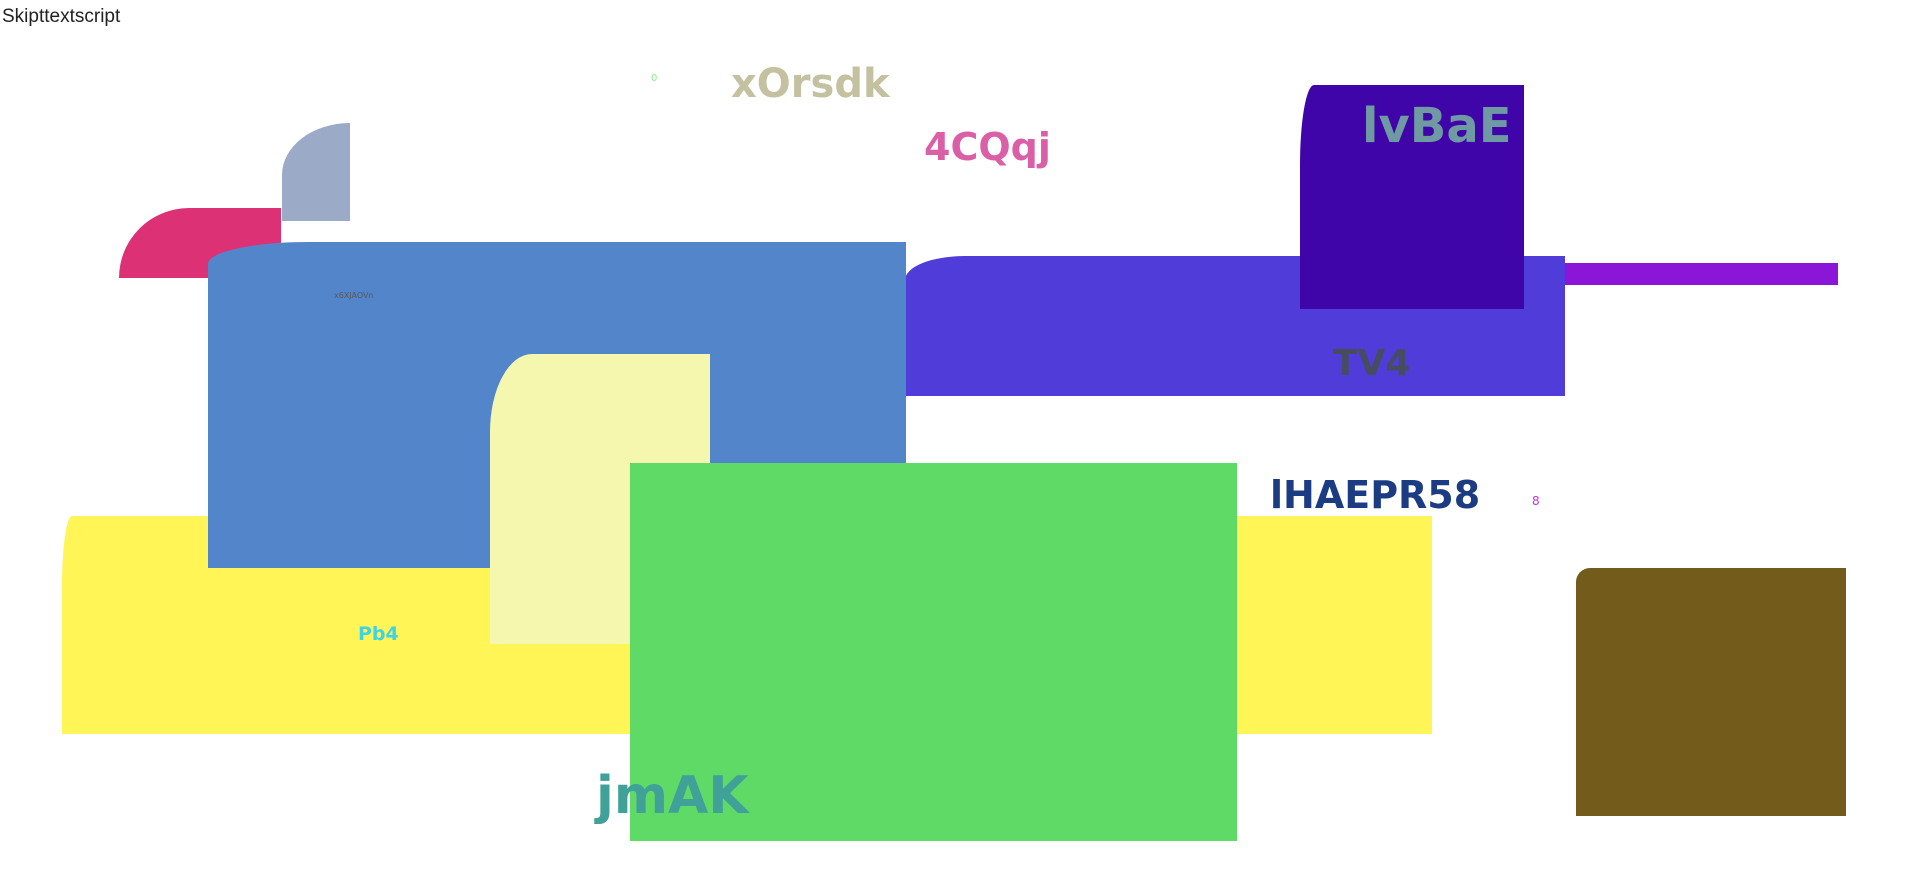 This screenshot has height=870, width=1920. Describe the element at coordinates (1372, 363) in the screenshot. I see `tv4-label: TV4` at that location.